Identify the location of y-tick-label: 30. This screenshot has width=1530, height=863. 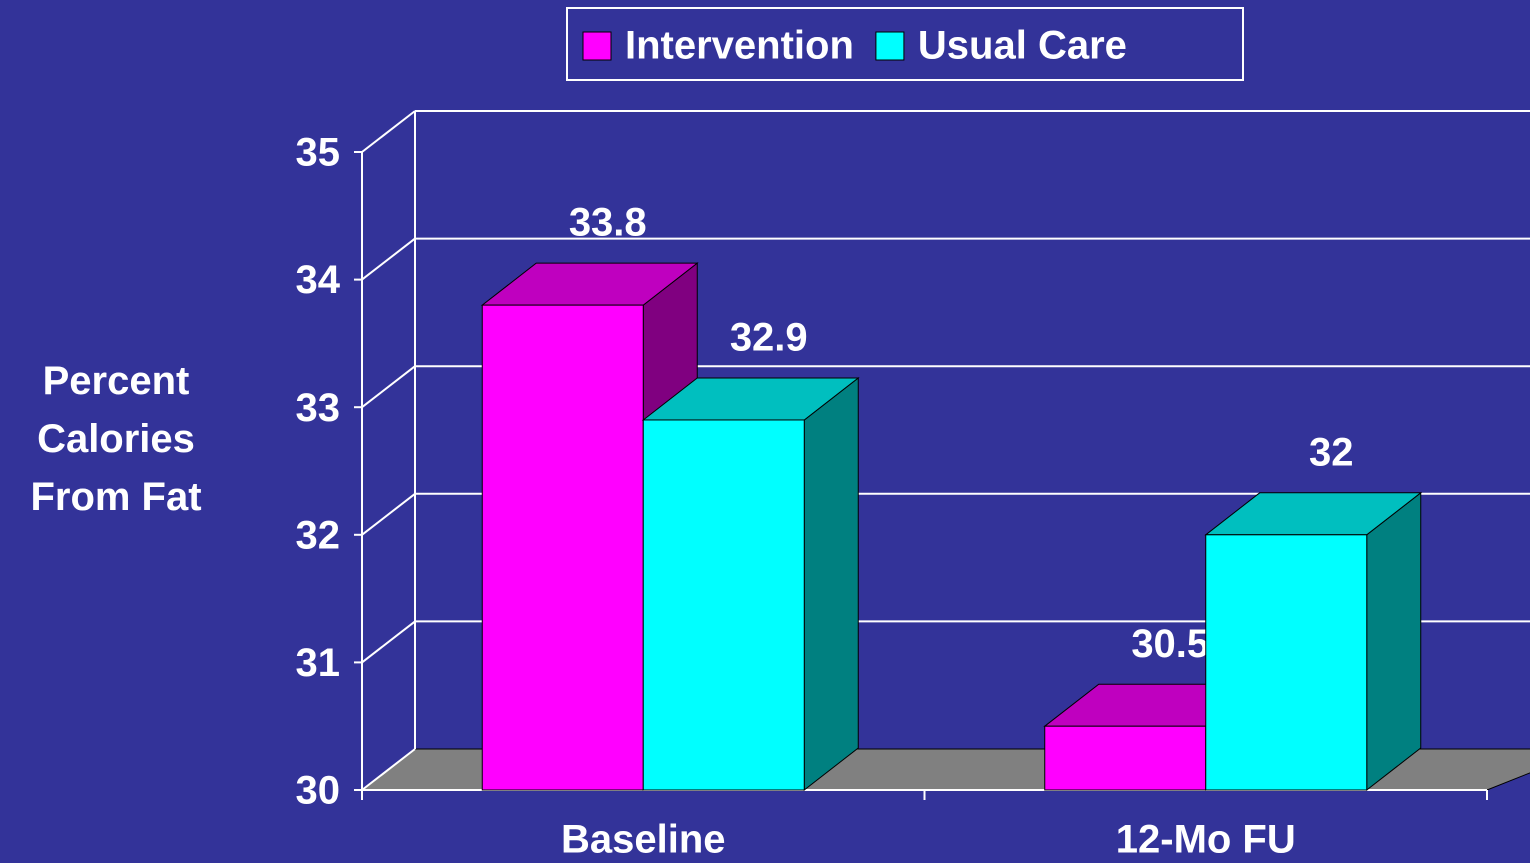
(318, 791).